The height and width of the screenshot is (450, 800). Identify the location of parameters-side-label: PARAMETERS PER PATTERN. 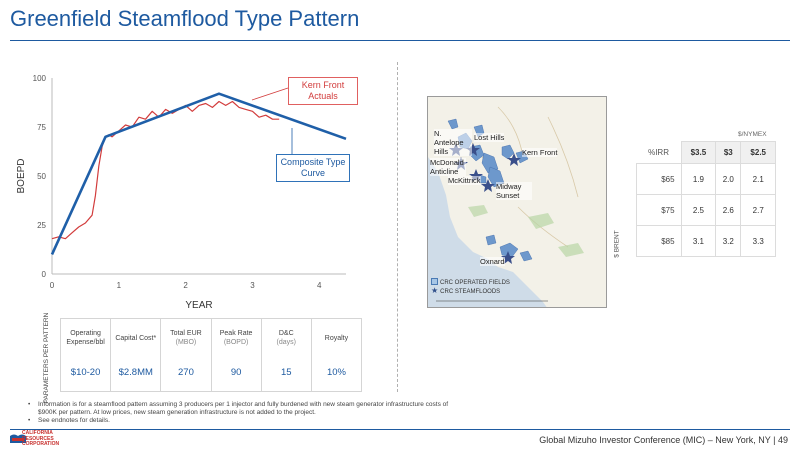
(46, 358).